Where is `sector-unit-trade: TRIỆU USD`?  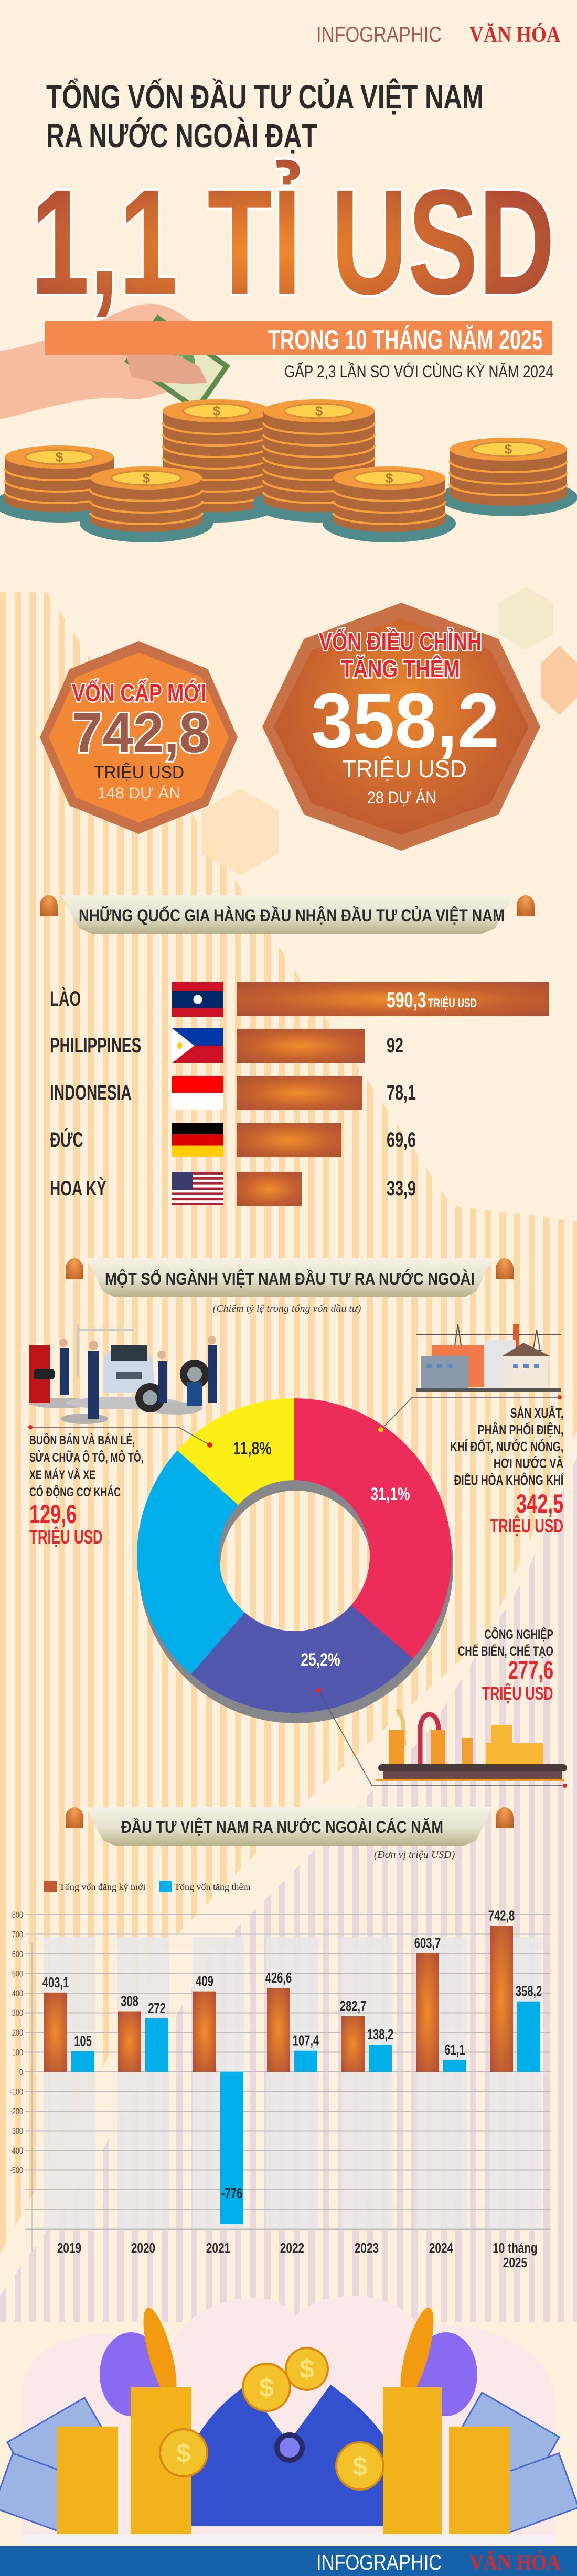
sector-unit-trade: TRIỆU USD is located at coordinates (66, 1537).